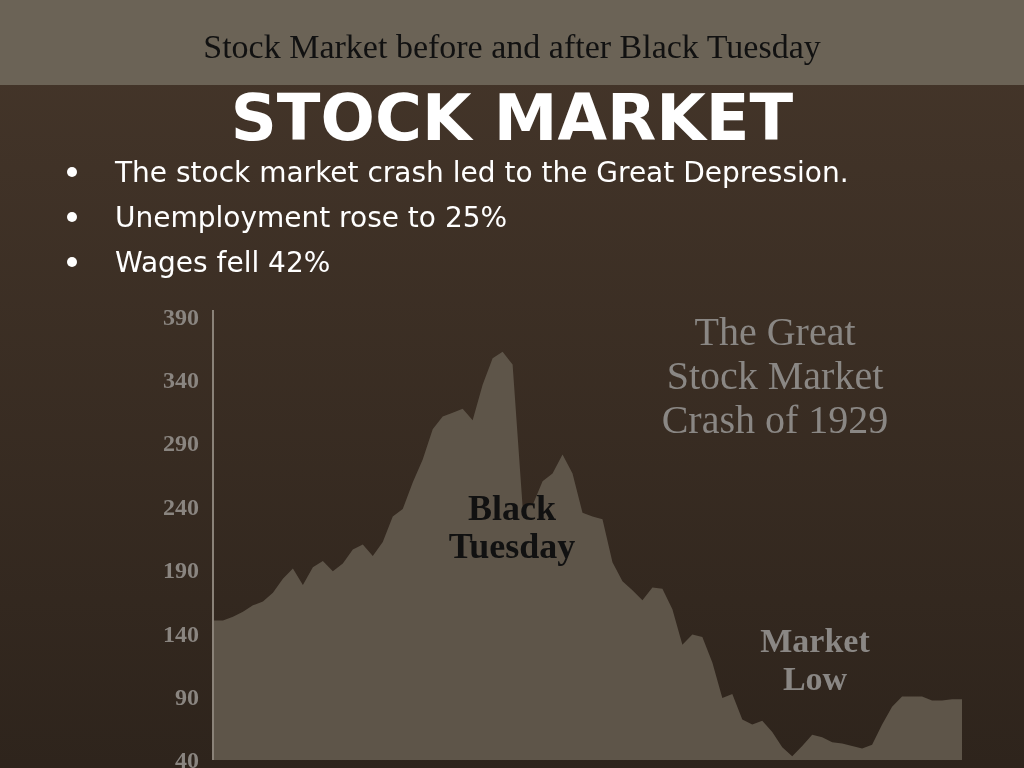 Image resolution: width=1024 pixels, height=768 pixels. I want to click on chart-subtitle: Stock Market before and after Black Tuesday, so click(512, 46).